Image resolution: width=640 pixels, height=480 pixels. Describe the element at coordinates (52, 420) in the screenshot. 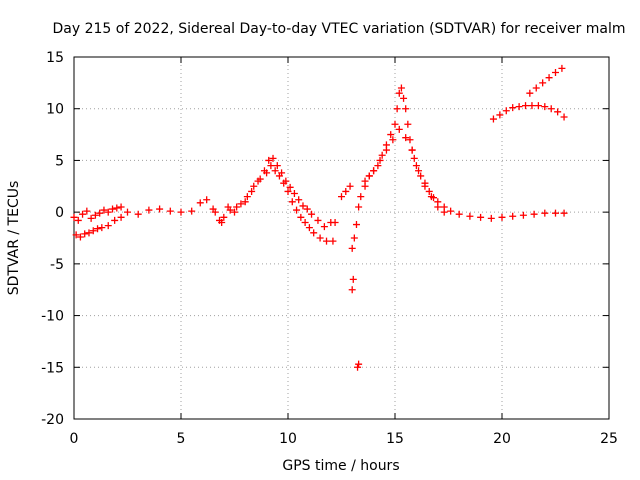

I see `y-tick-label: -20` at that location.